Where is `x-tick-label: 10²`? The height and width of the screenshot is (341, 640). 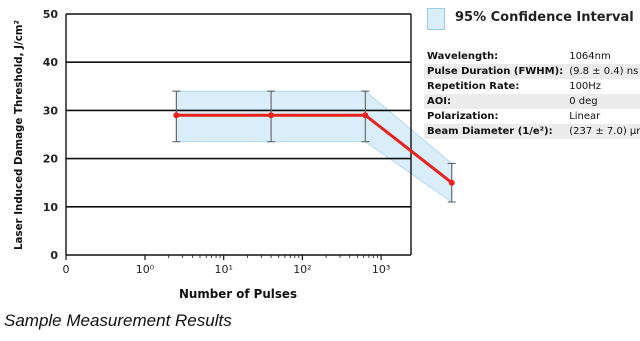 x-tick-label: 10² is located at coordinates (302, 269).